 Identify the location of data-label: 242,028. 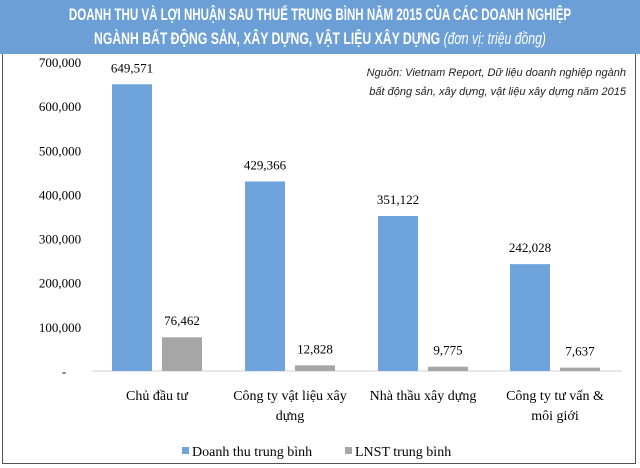
(530, 247).